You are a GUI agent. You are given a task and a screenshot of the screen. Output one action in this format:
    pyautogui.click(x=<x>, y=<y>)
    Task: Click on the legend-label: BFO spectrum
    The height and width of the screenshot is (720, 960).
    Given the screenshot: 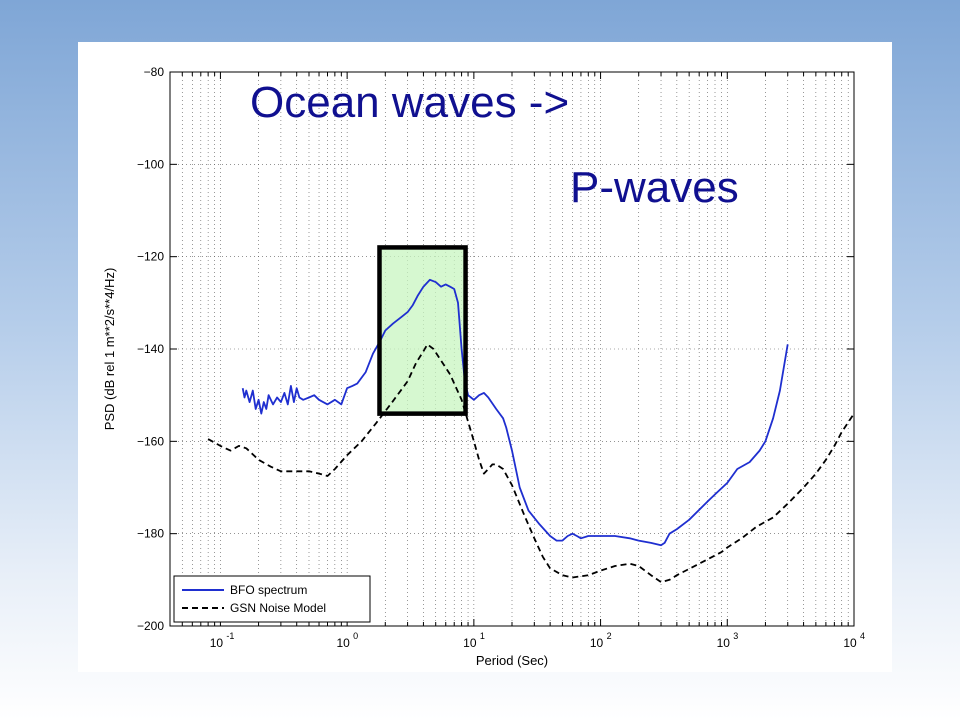 What is the action you would take?
    pyautogui.click(x=268, y=590)
    